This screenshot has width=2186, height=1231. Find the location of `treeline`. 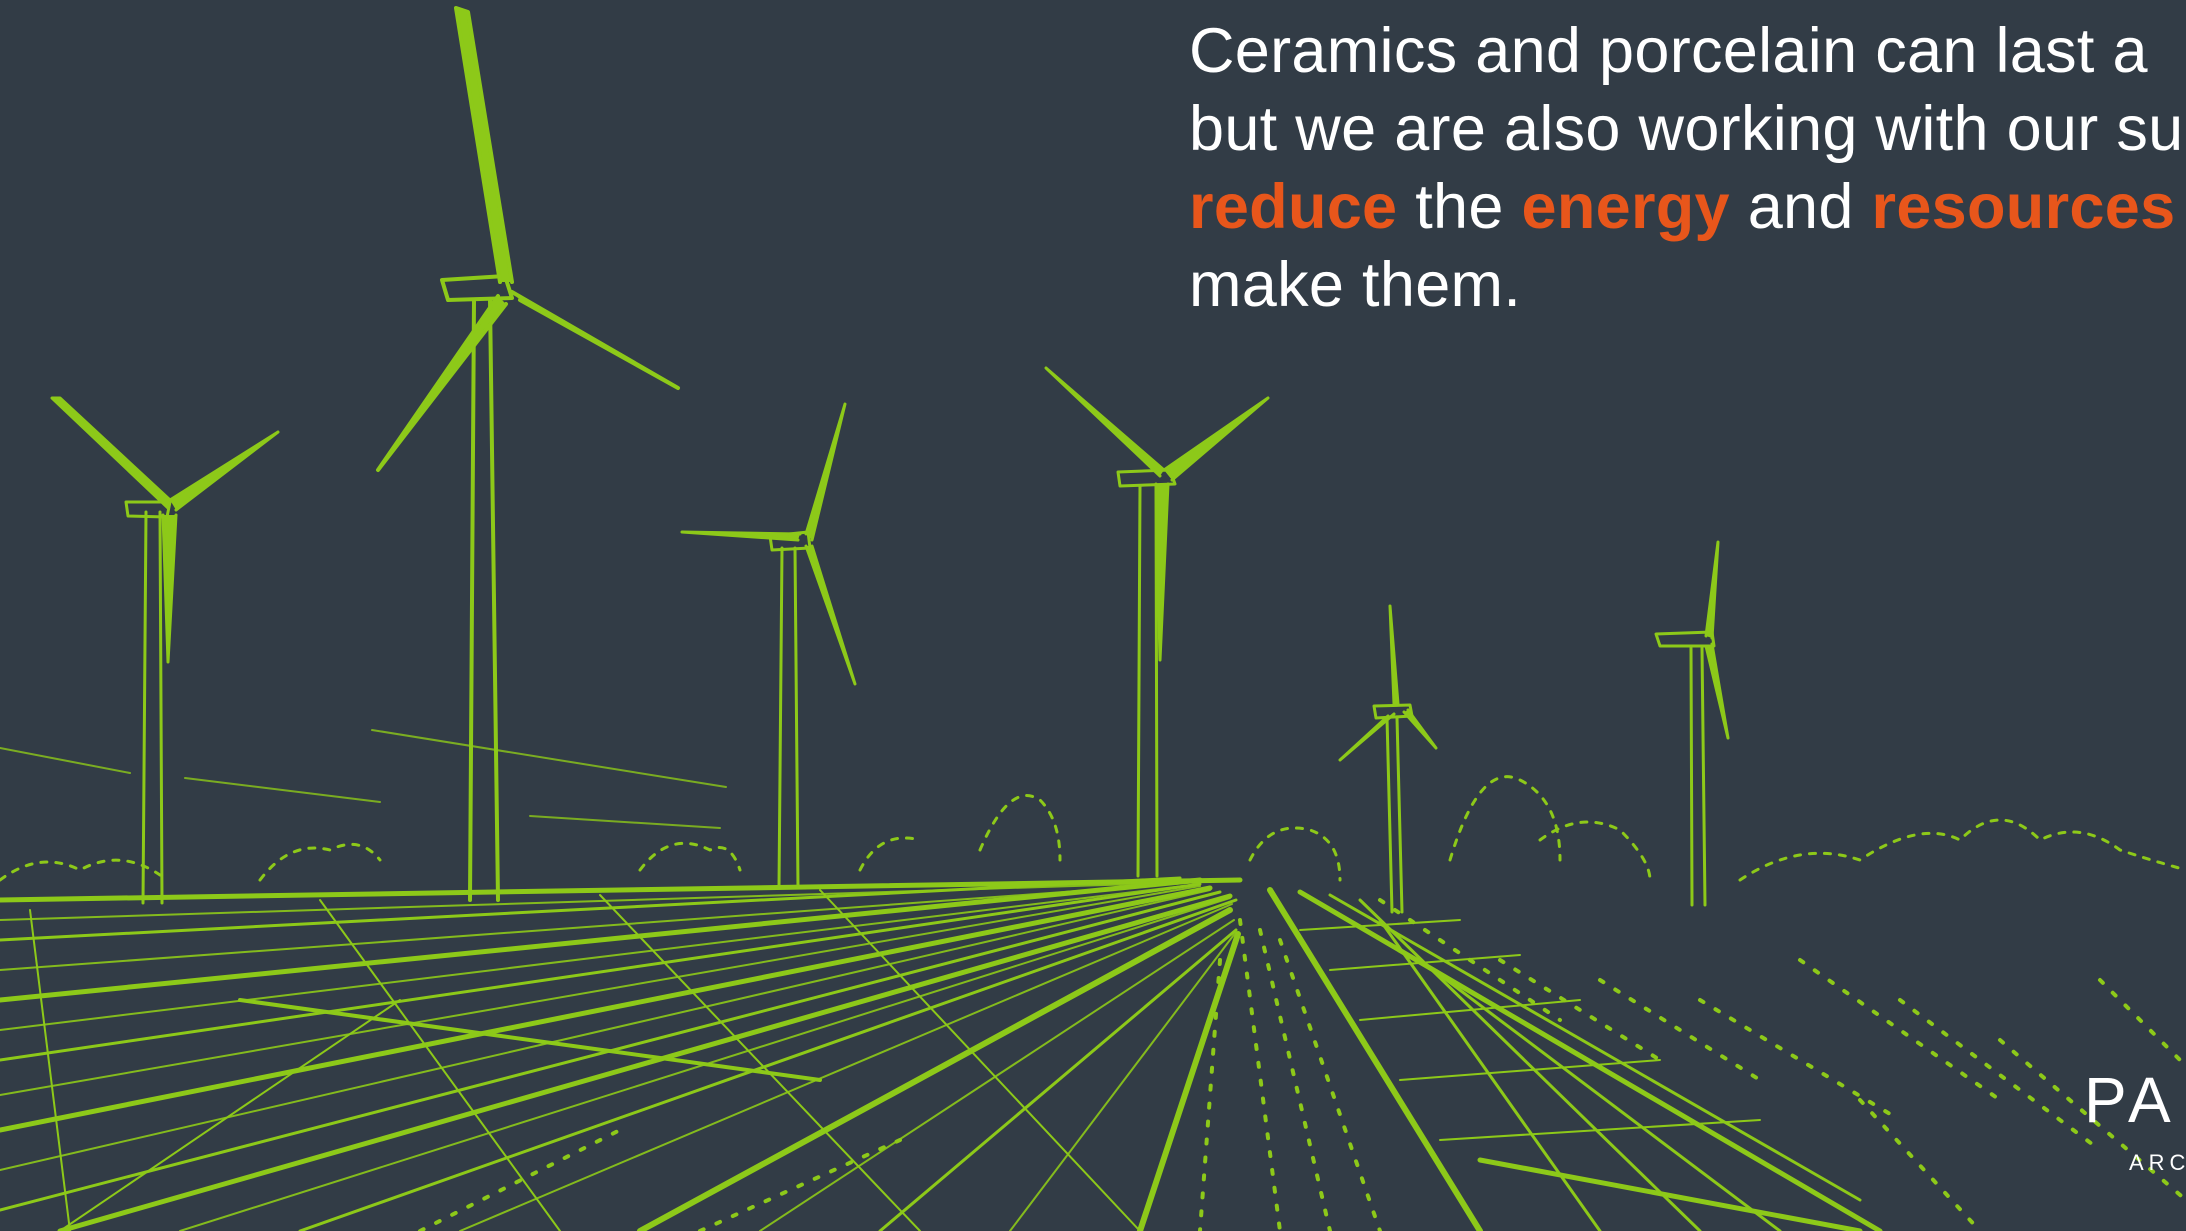

treeline is located at coordinates (1093, 828).